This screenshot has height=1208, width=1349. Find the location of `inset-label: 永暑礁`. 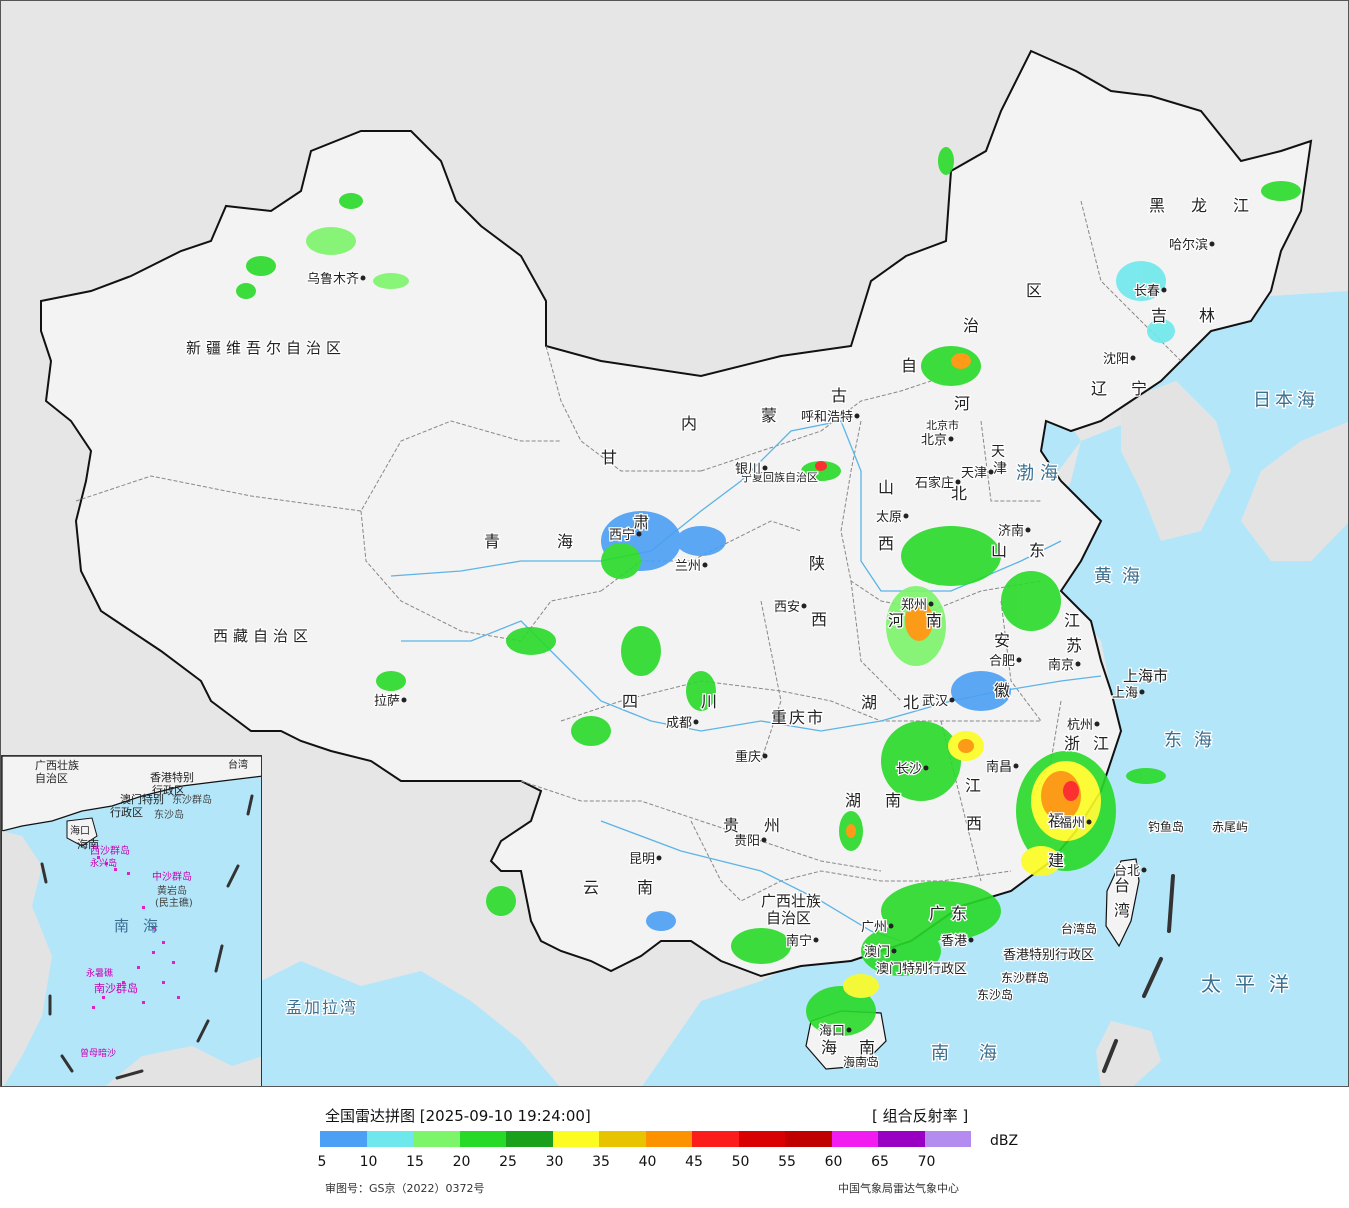

inset-label: 永暑礁 is located at coordinates (99, 973).